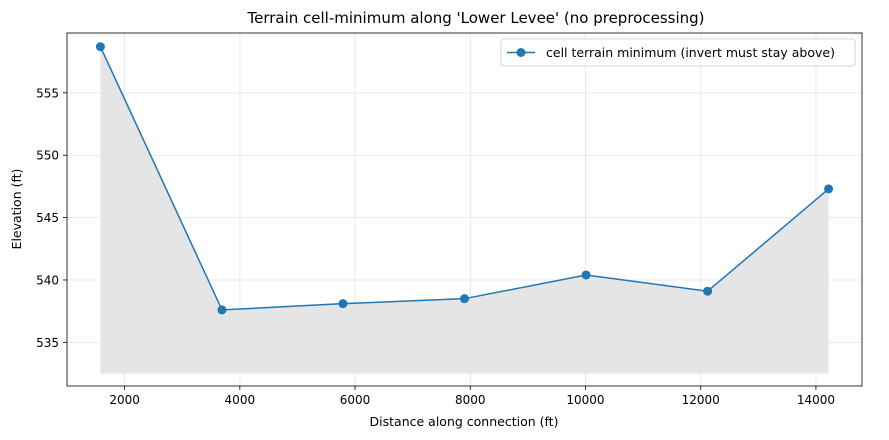 The image size is (889, 440). What do you see at coordinates (240, 400) in the screenshot?
I see `x-tick-label: 4000` at bounding box center [240, 400].